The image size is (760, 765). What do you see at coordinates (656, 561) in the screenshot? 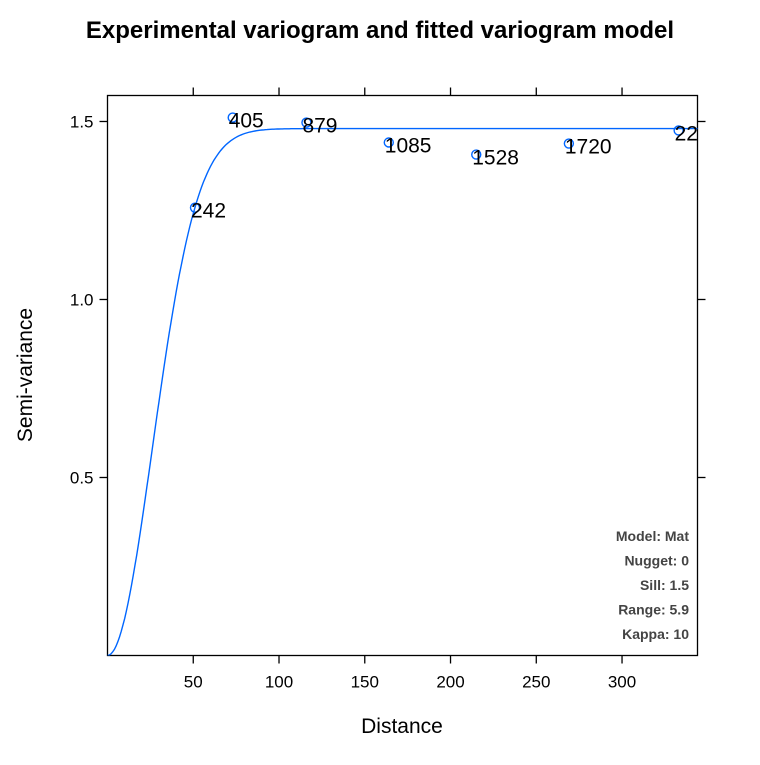
I see `model-annotation: Nugget: 0` at bounding box center [656, 561].